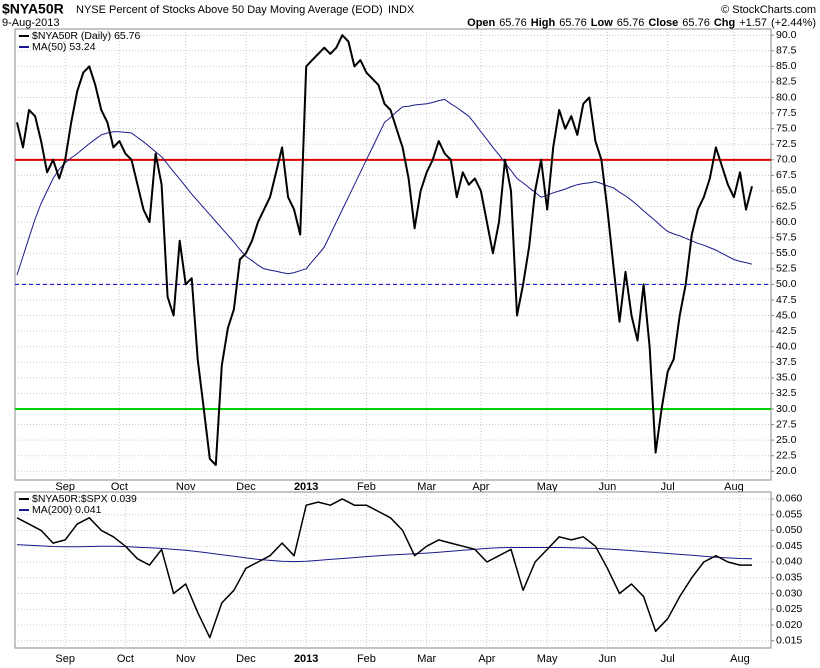 This screenshot has width=820, height=668. What do you see at coordinates (543, 23) in the screenshot?
I see `quote-label: High` at bounding box center [543, 23].